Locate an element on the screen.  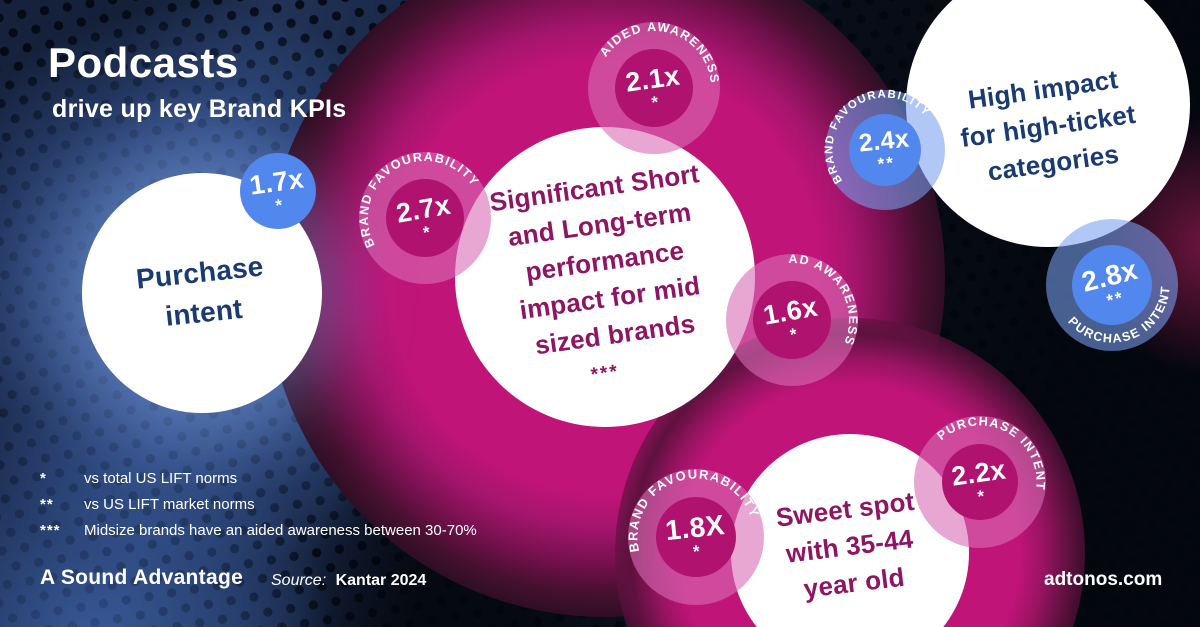
brand-favourability-mid-value-group: 2.7x * is located at coordinates (425, 218).